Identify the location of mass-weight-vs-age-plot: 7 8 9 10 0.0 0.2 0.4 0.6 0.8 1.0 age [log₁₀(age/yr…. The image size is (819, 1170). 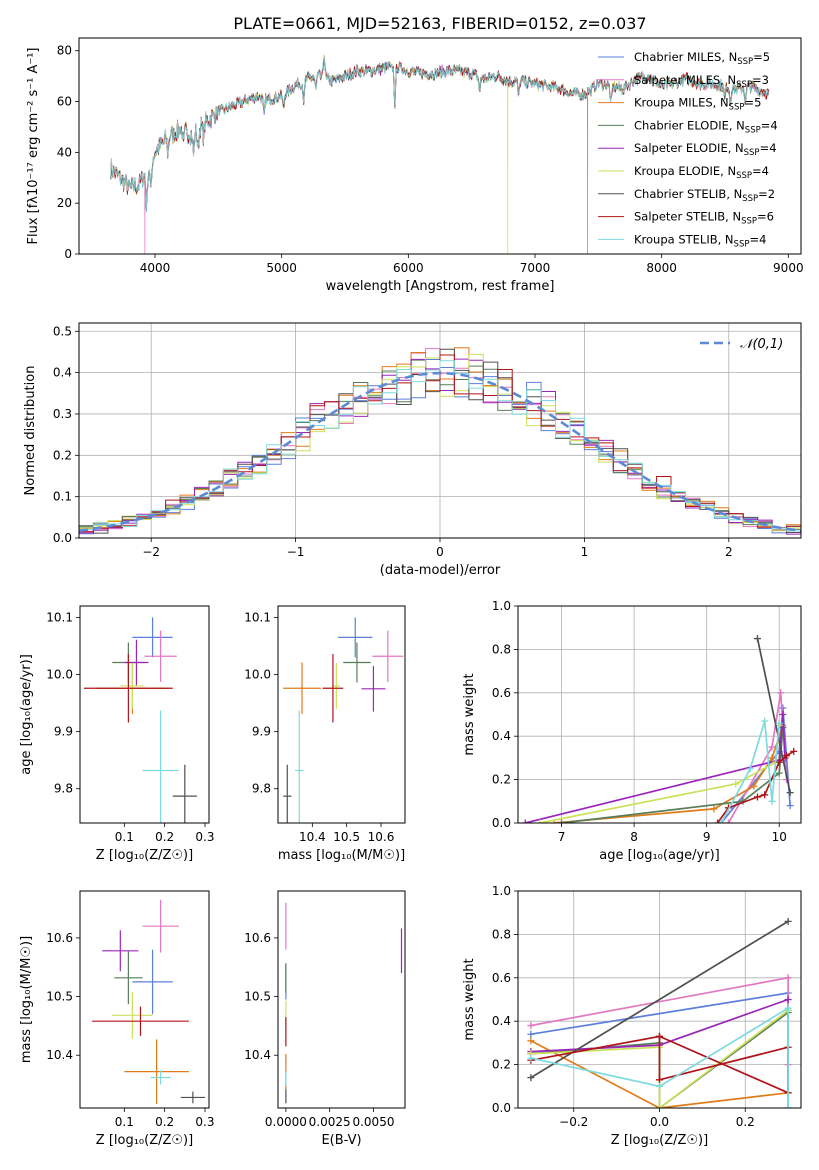
(632, 731).